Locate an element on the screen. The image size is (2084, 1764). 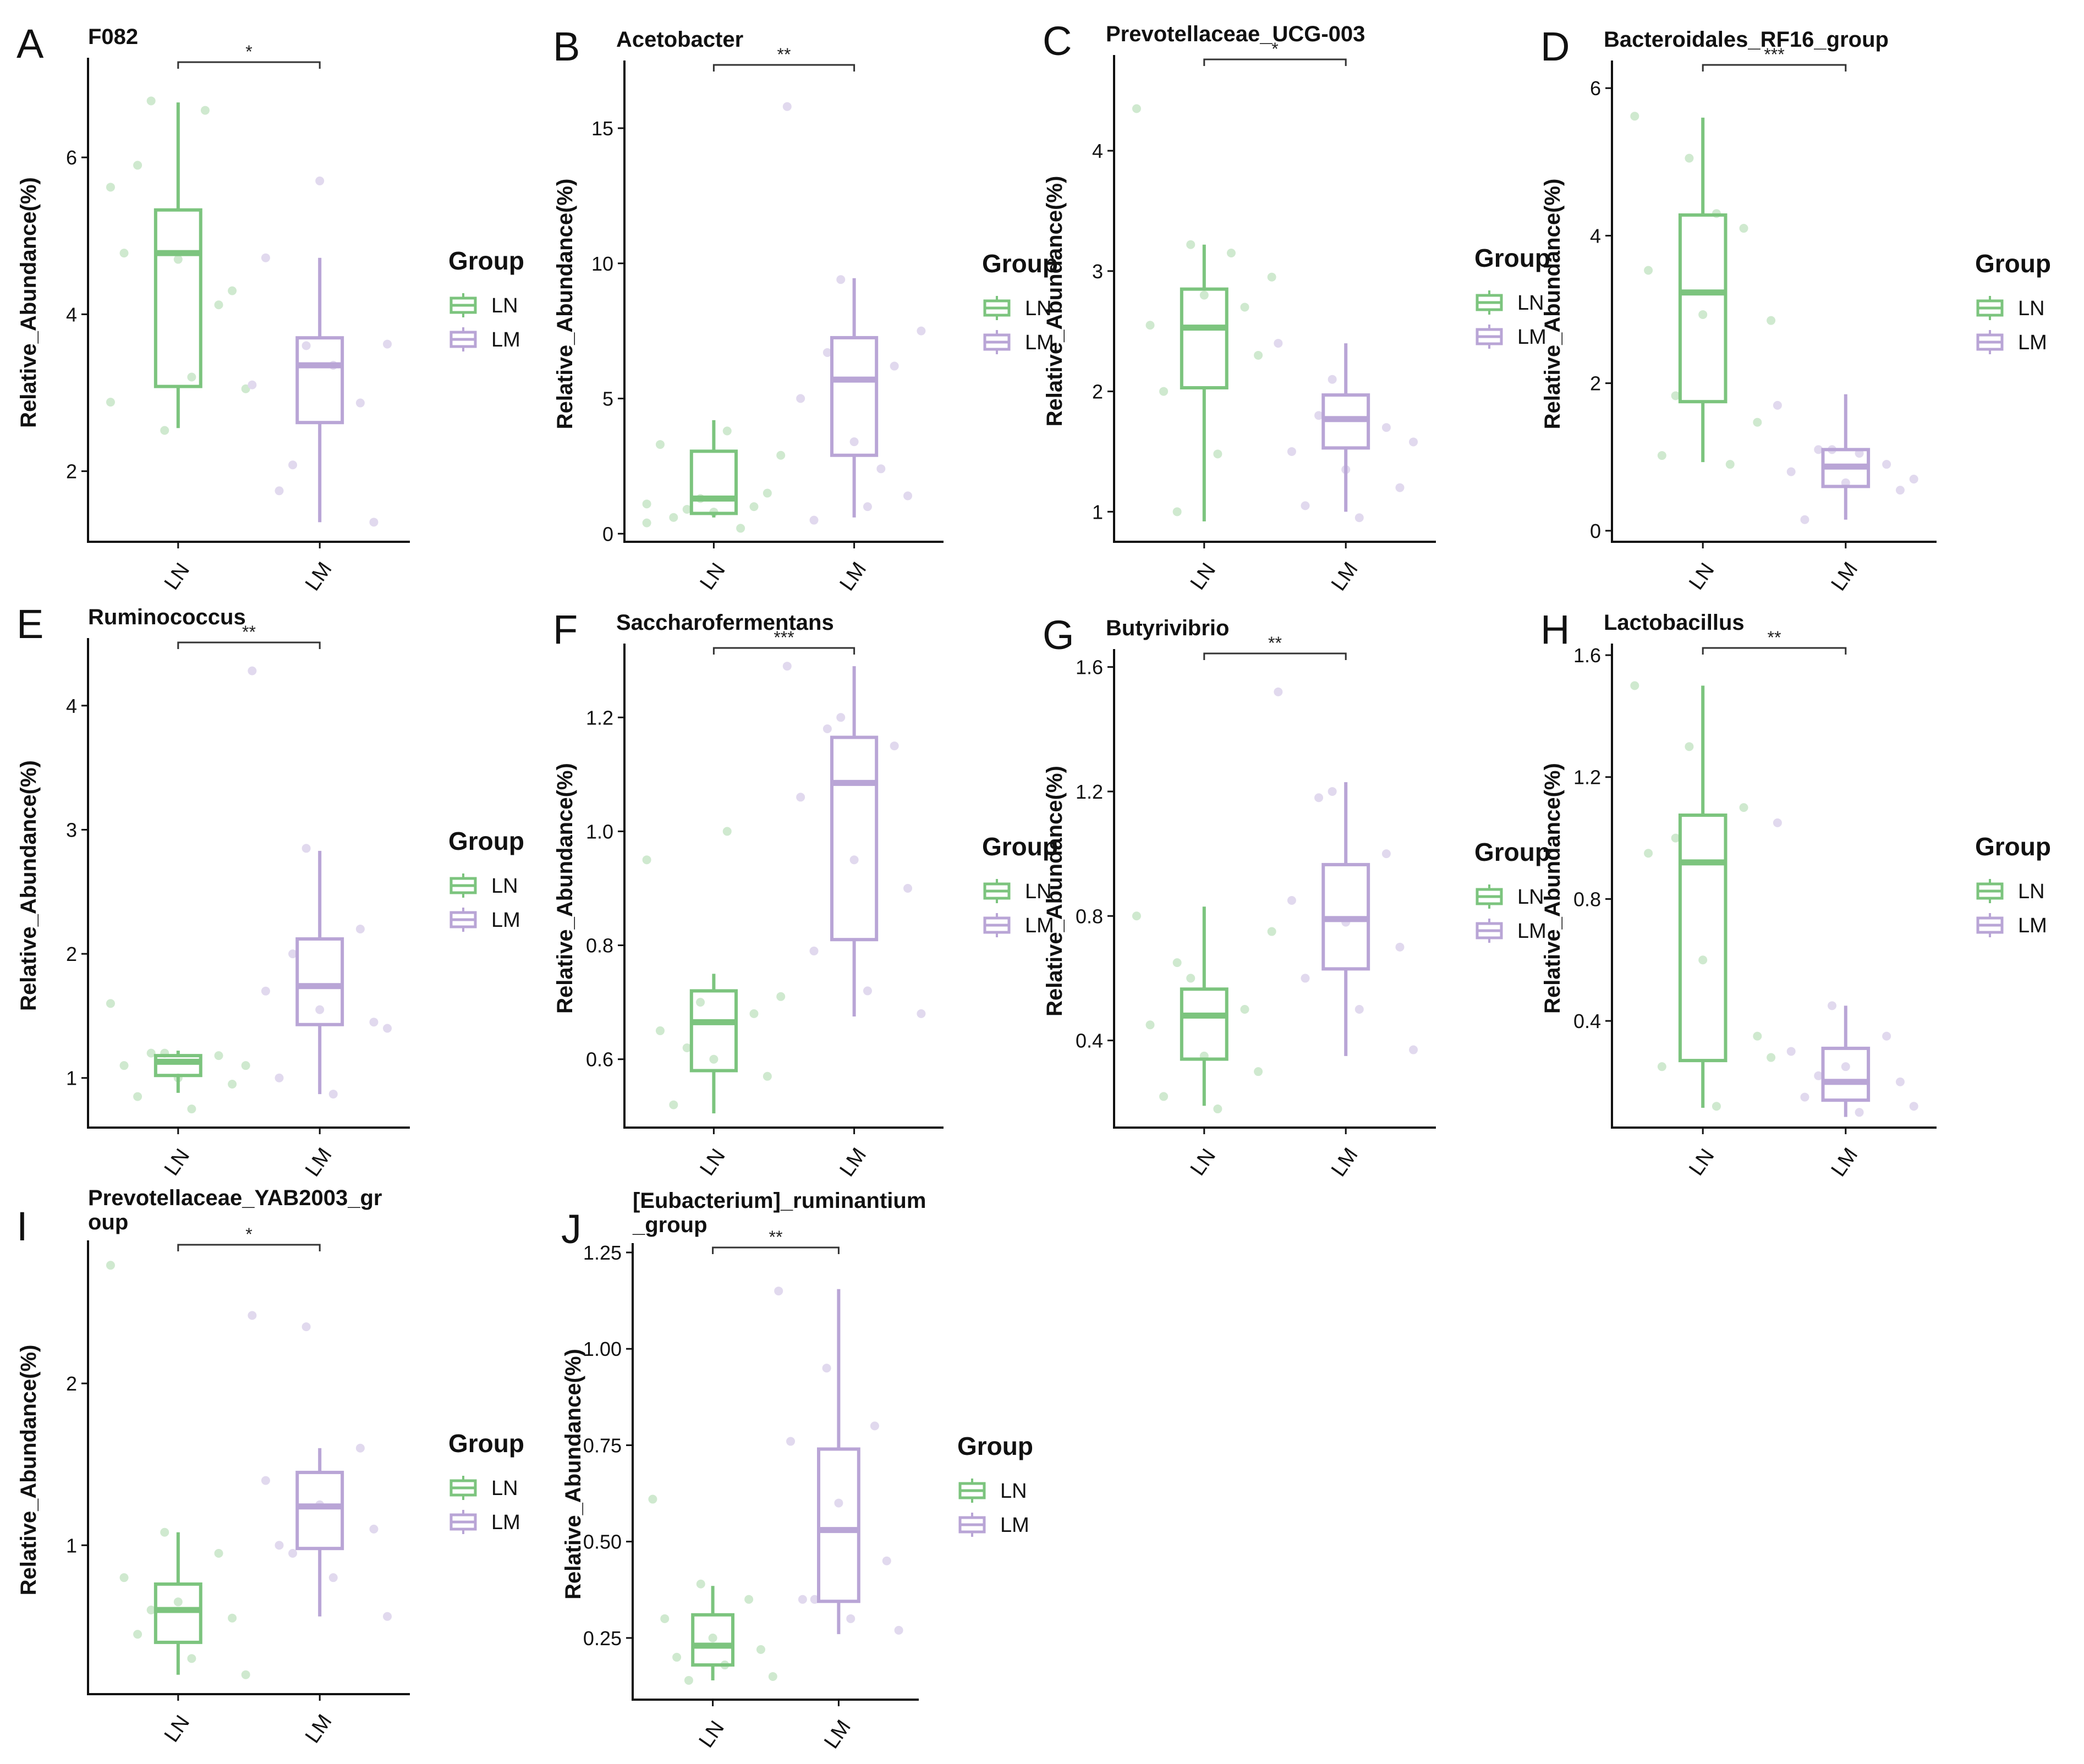
box-g-ln is located at coordinates (1205, 1006).